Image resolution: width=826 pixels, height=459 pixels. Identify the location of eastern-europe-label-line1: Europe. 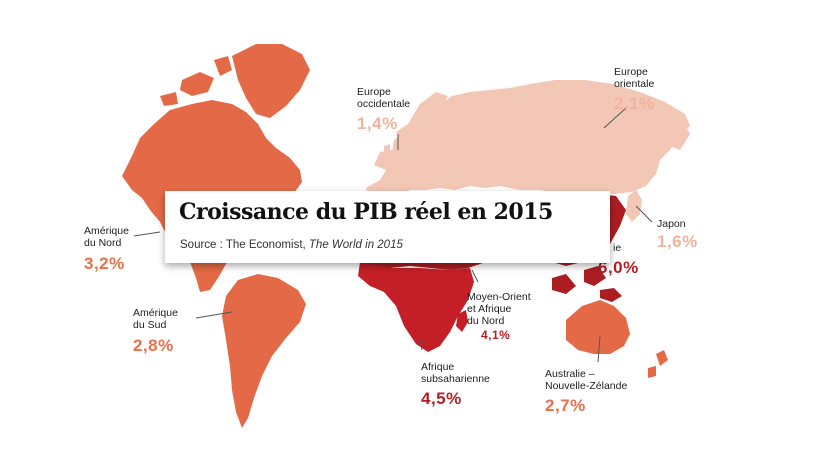
(631, 72).